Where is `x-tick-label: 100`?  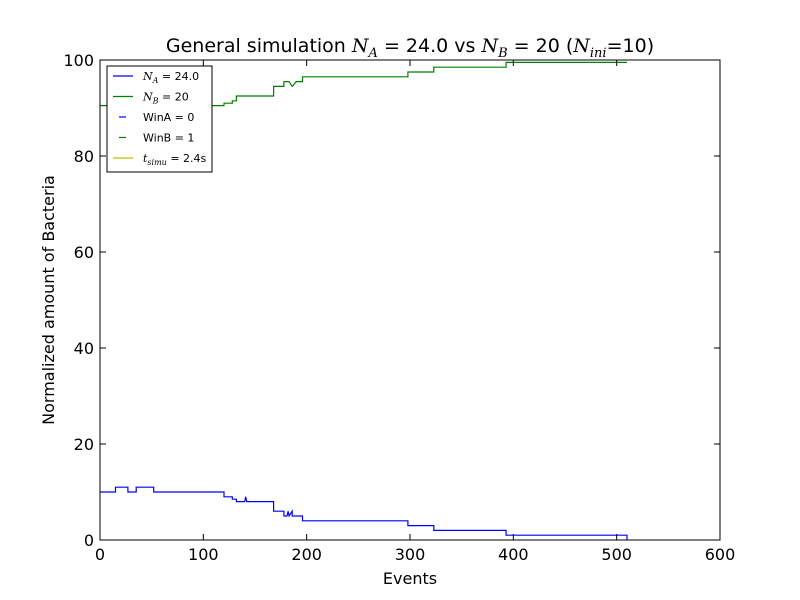
x-tick-label: 100 is located at coordinates (203, 554).